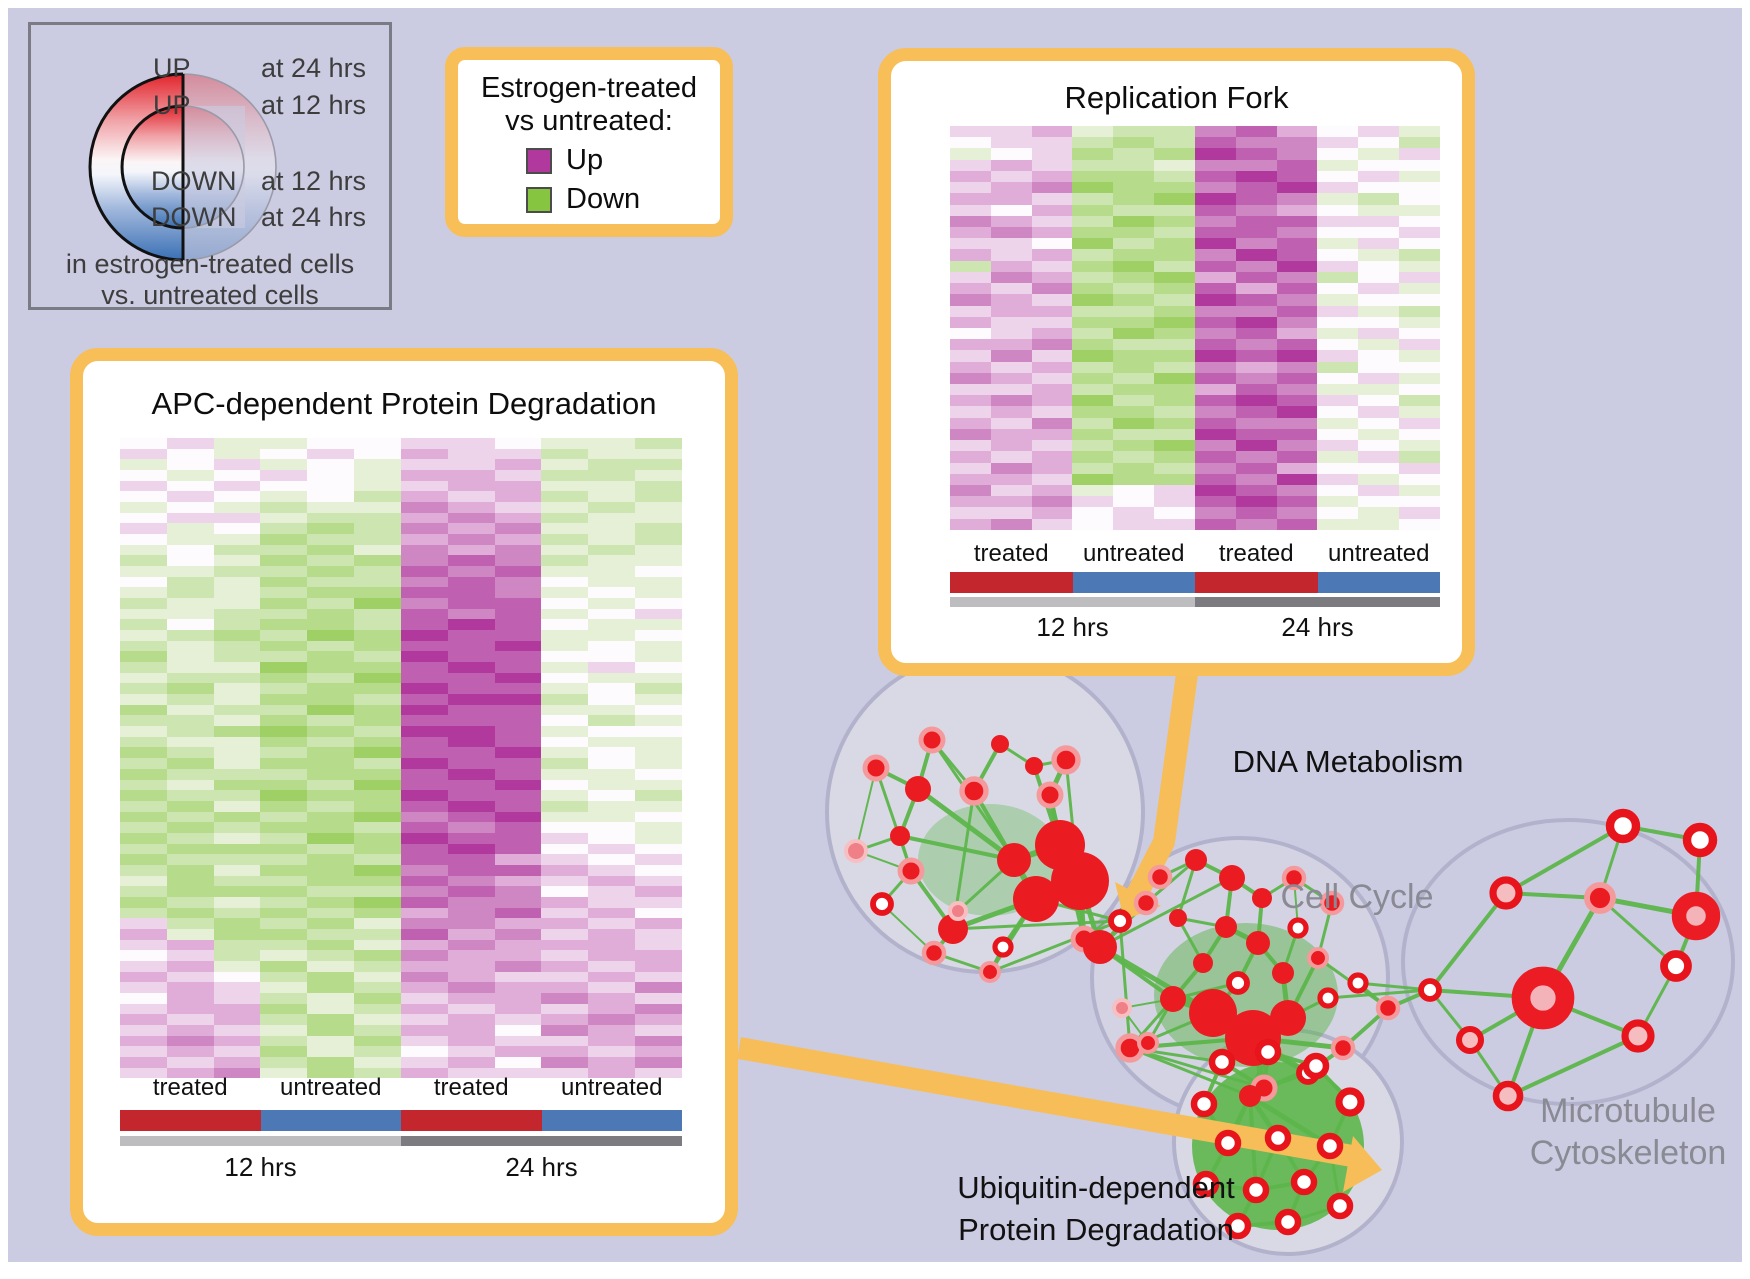 This screenshot has height=1279, width=1750. I want to click on condition-bar-segment, so click(471, 1120).